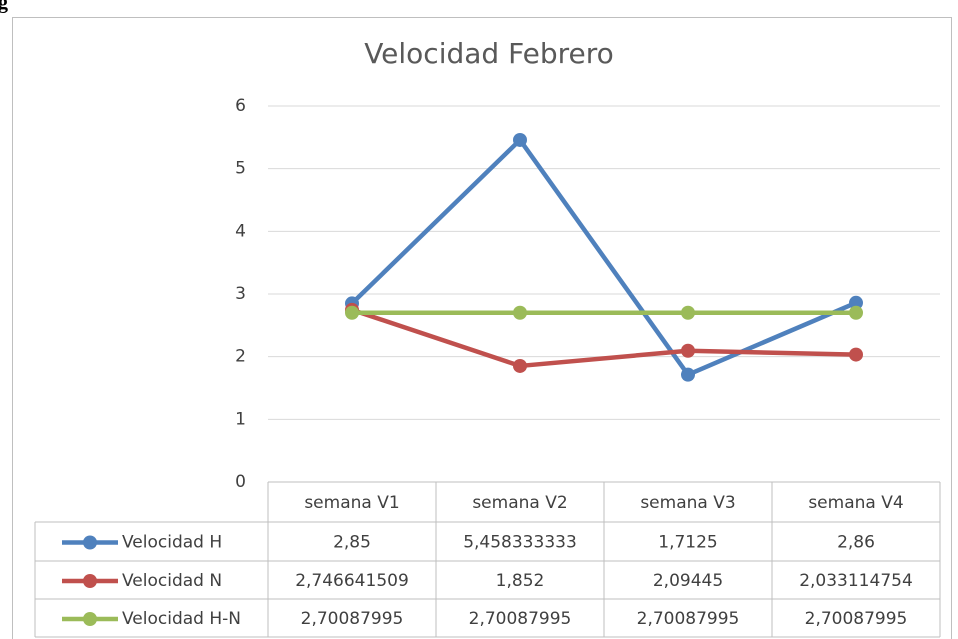 The height and width of the screenshot is (639, 958). What do you see at coordinates (4, 7) in the screenshot?
I see `page-fragment: g` at bounding box center [4, 7].